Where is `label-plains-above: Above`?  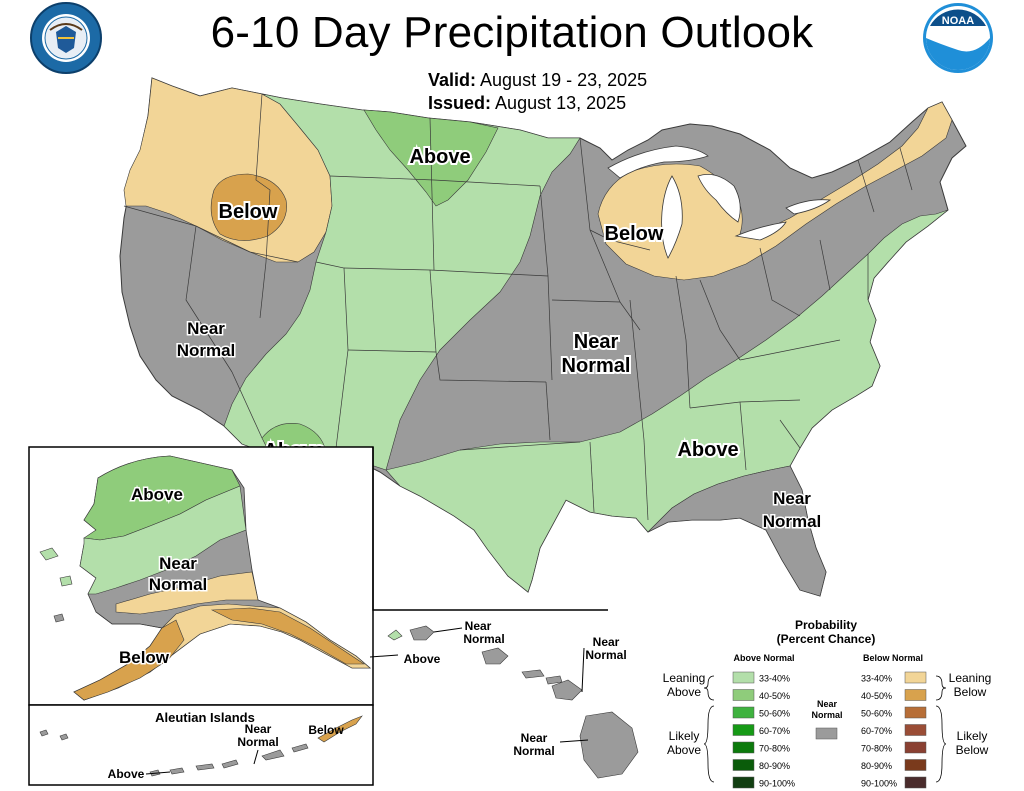
label-plains-above: Above is located at coordinates (439, 157).